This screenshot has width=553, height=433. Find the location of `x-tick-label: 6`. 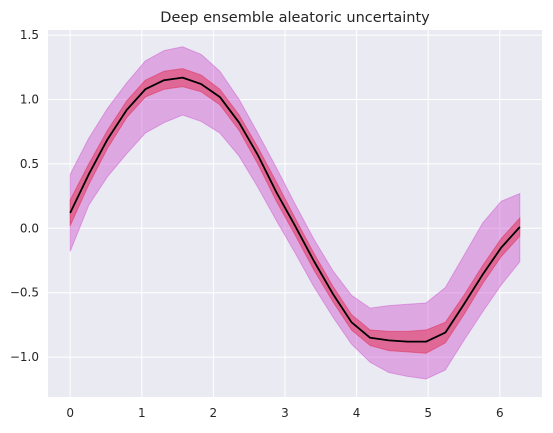

x-tick-label: 6 is located at coordinates (500, 413).